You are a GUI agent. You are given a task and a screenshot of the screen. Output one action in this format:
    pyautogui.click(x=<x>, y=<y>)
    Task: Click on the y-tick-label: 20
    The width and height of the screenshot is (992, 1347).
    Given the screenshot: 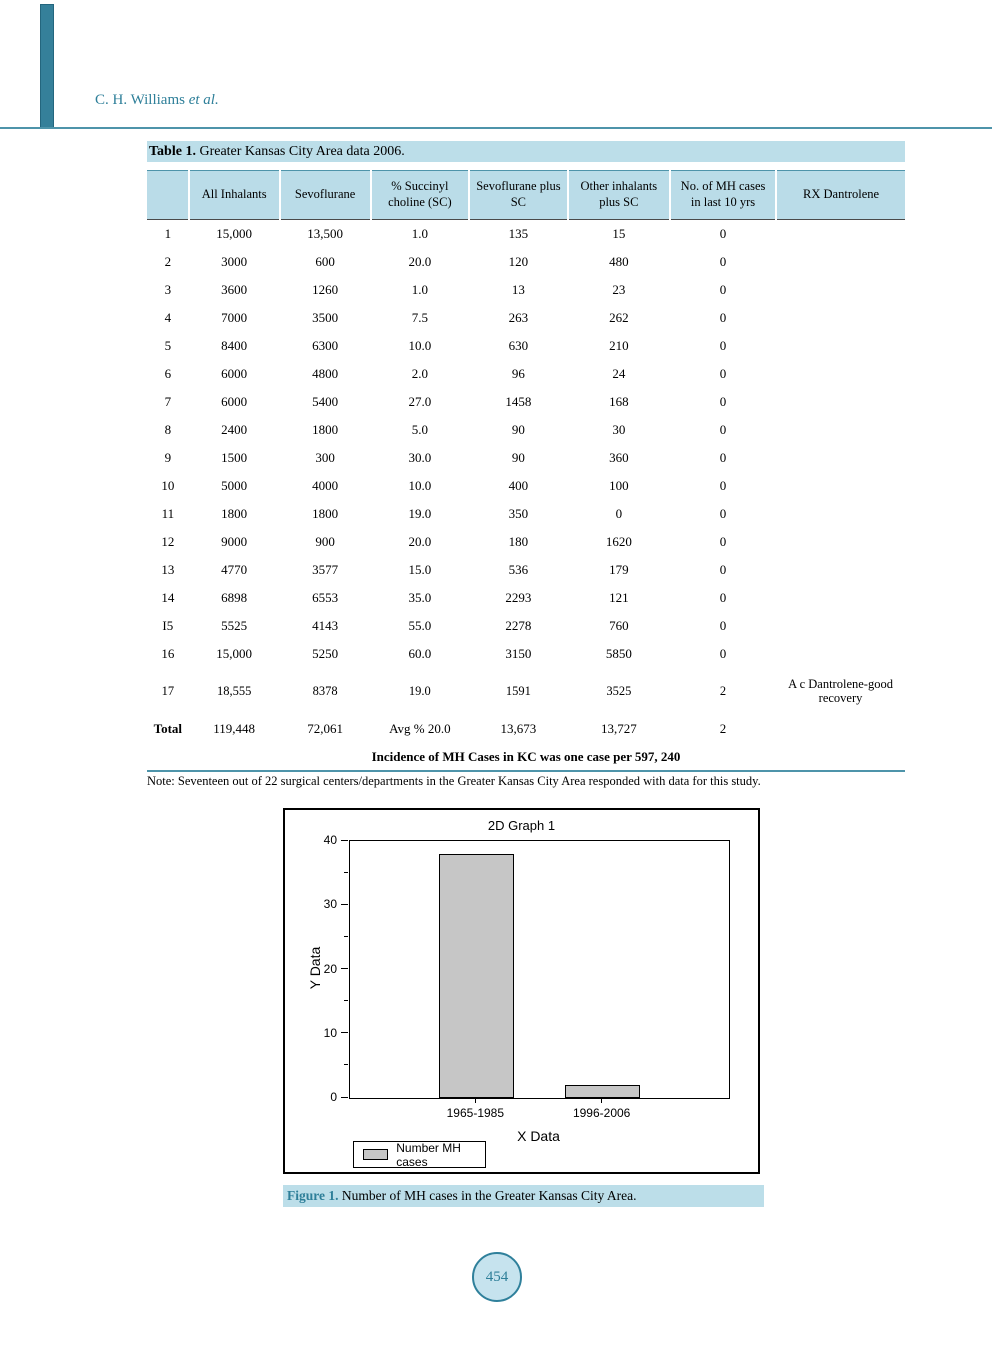 What is the action you would take?
    pyautogui.click(x=330, y=968)
    